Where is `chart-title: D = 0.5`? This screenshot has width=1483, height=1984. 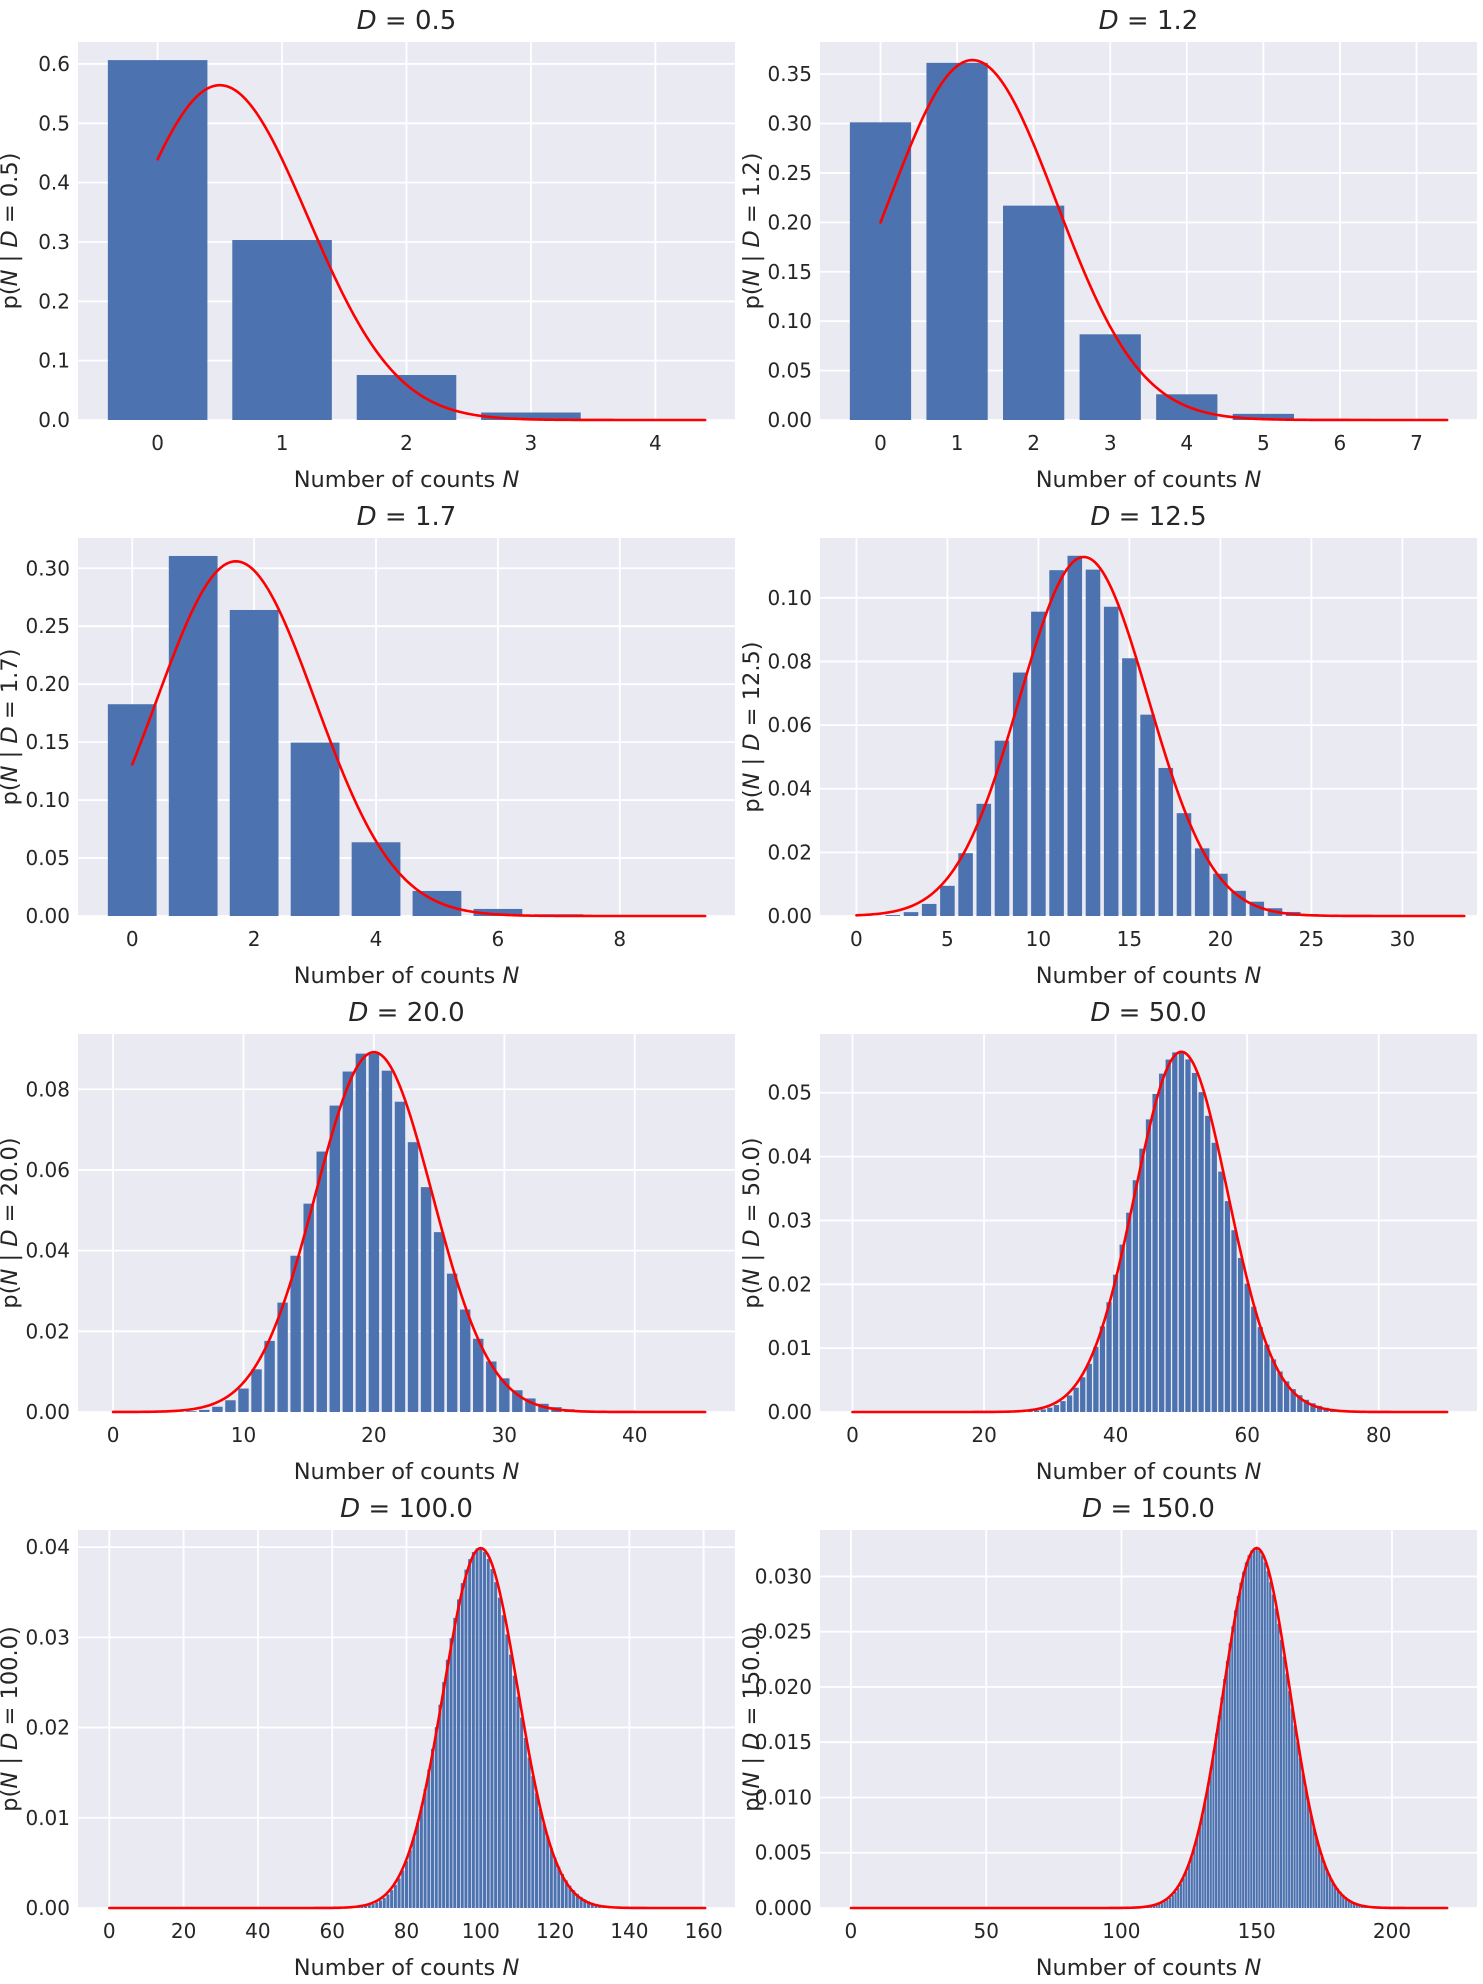
chart-title: D = 0.5 is located at coordinates (407, 21).